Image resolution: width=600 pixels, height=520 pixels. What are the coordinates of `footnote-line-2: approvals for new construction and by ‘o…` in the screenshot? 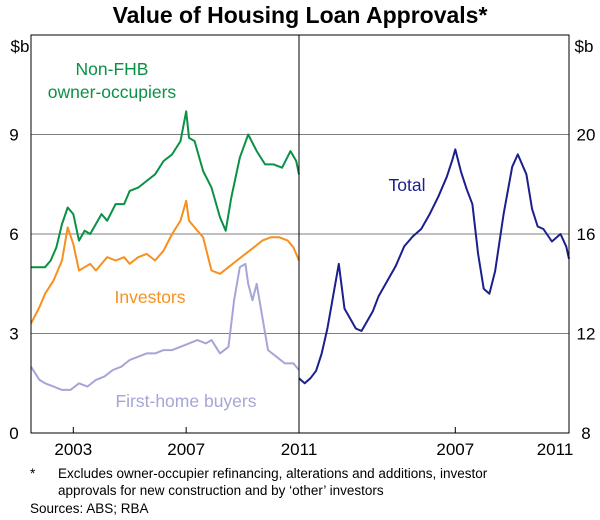 It's located at (221, 490).